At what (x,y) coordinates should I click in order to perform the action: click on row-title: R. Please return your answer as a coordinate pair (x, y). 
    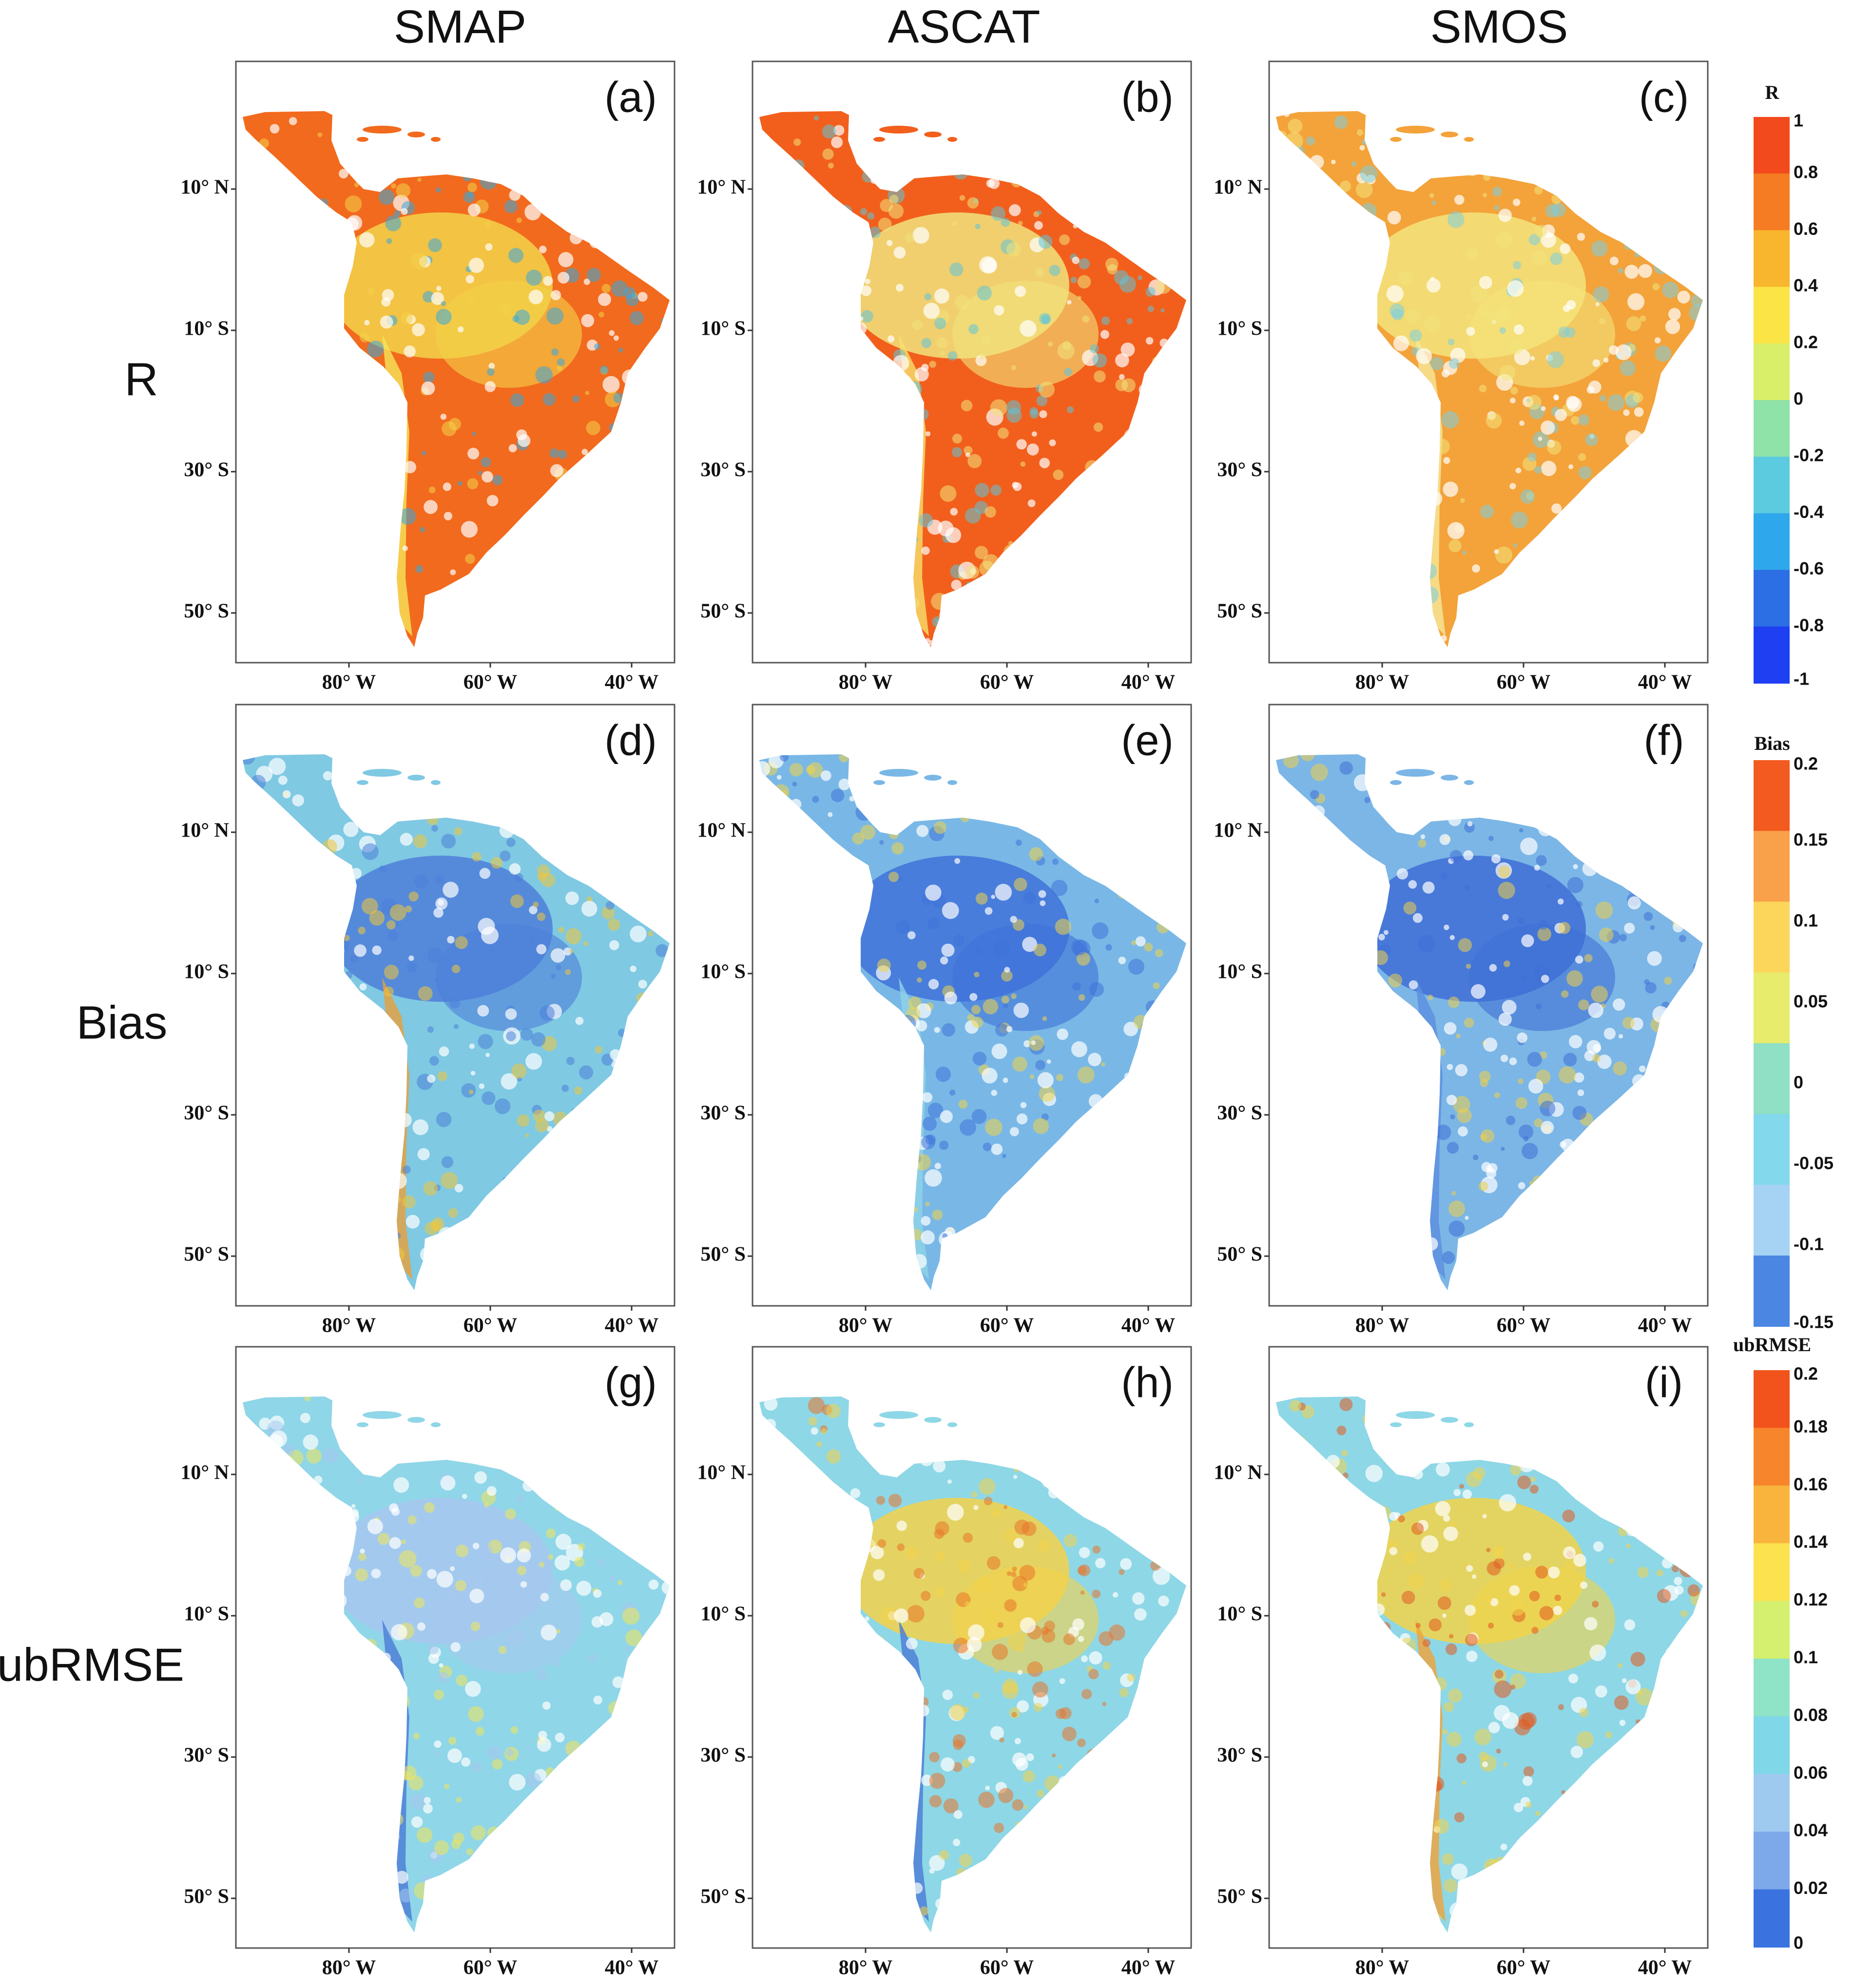
    Looking at the image, I should click on (141, 379).